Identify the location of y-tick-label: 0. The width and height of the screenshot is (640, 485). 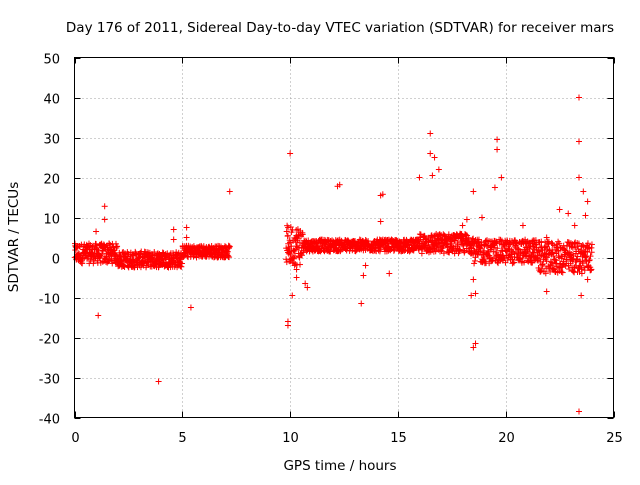
(56, 260).